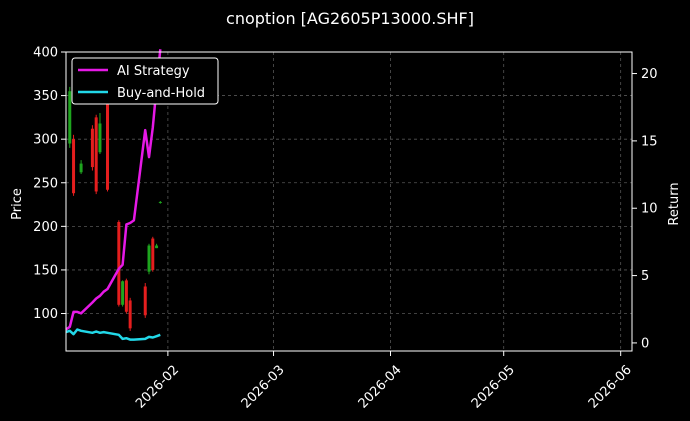 The image size is (690, 421). Describe the element at coordinates (113, 334) in the screenshot. I see `series-line-buy-and-hold` at that location.